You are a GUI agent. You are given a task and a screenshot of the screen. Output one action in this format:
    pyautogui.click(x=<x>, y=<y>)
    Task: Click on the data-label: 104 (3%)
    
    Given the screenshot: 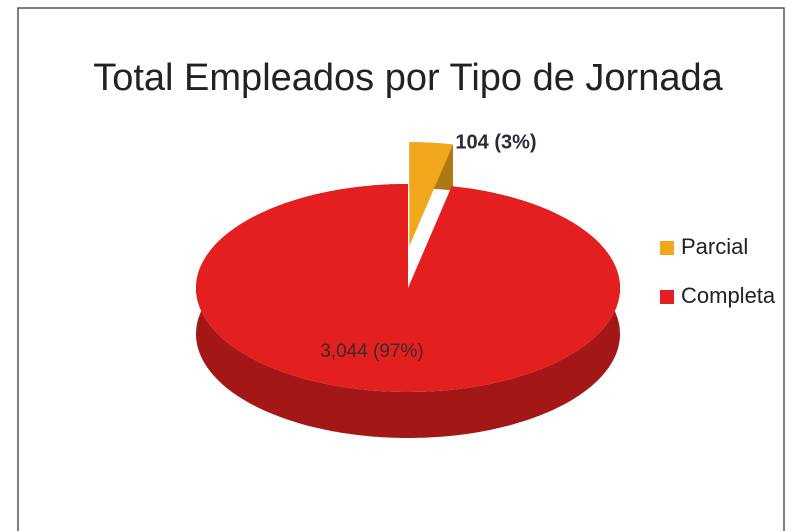 What is the action you would take?
    pyautogui.click(x=495, y=142)
    